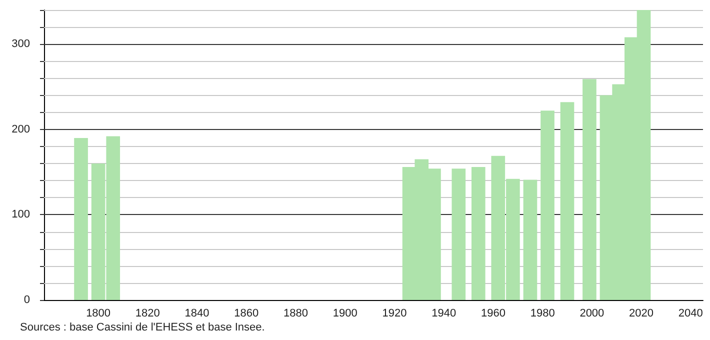  Describe the element at coordinates (246, 314) in the screenshot. I see `x-tick-label: 1860` at that location.